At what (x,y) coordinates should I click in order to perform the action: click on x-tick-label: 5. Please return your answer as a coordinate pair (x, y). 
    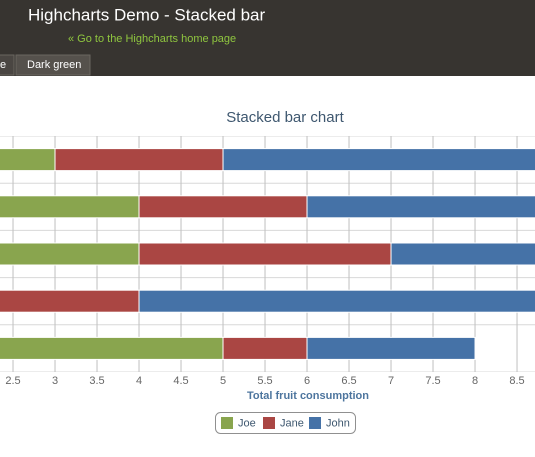
    Looking at the image, I should click on (223, 381).